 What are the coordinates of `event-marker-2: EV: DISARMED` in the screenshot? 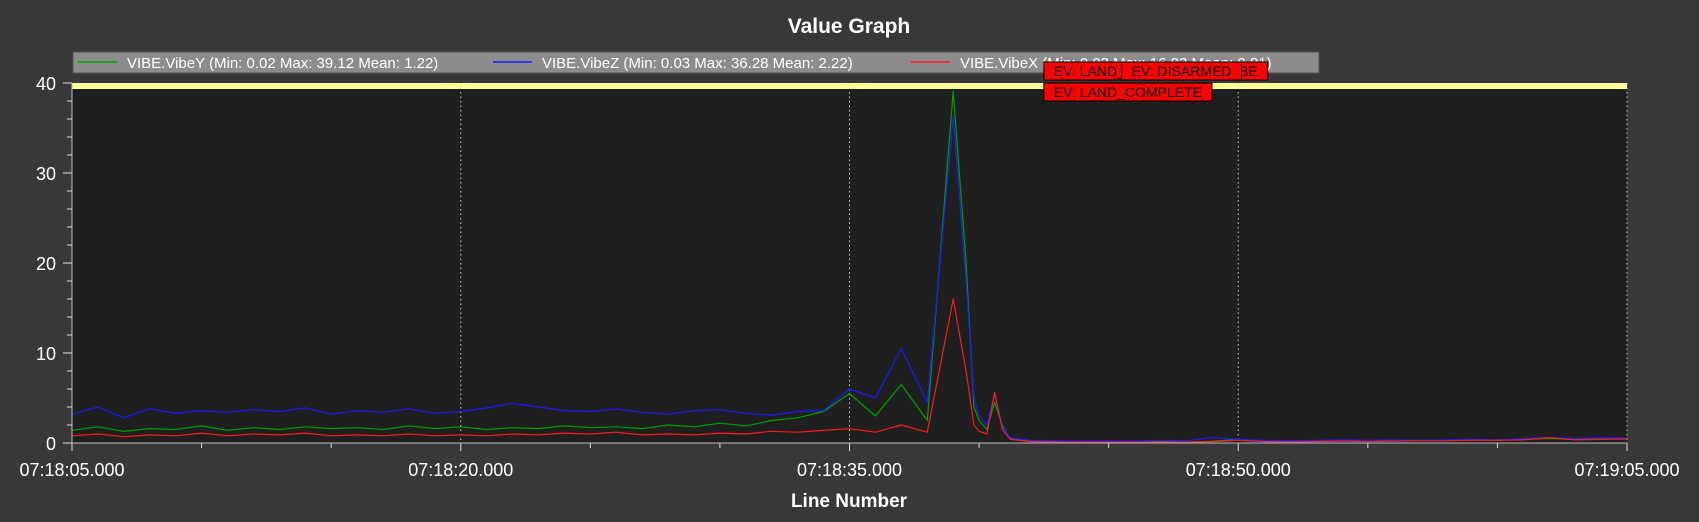 It's located at (1181, 71).